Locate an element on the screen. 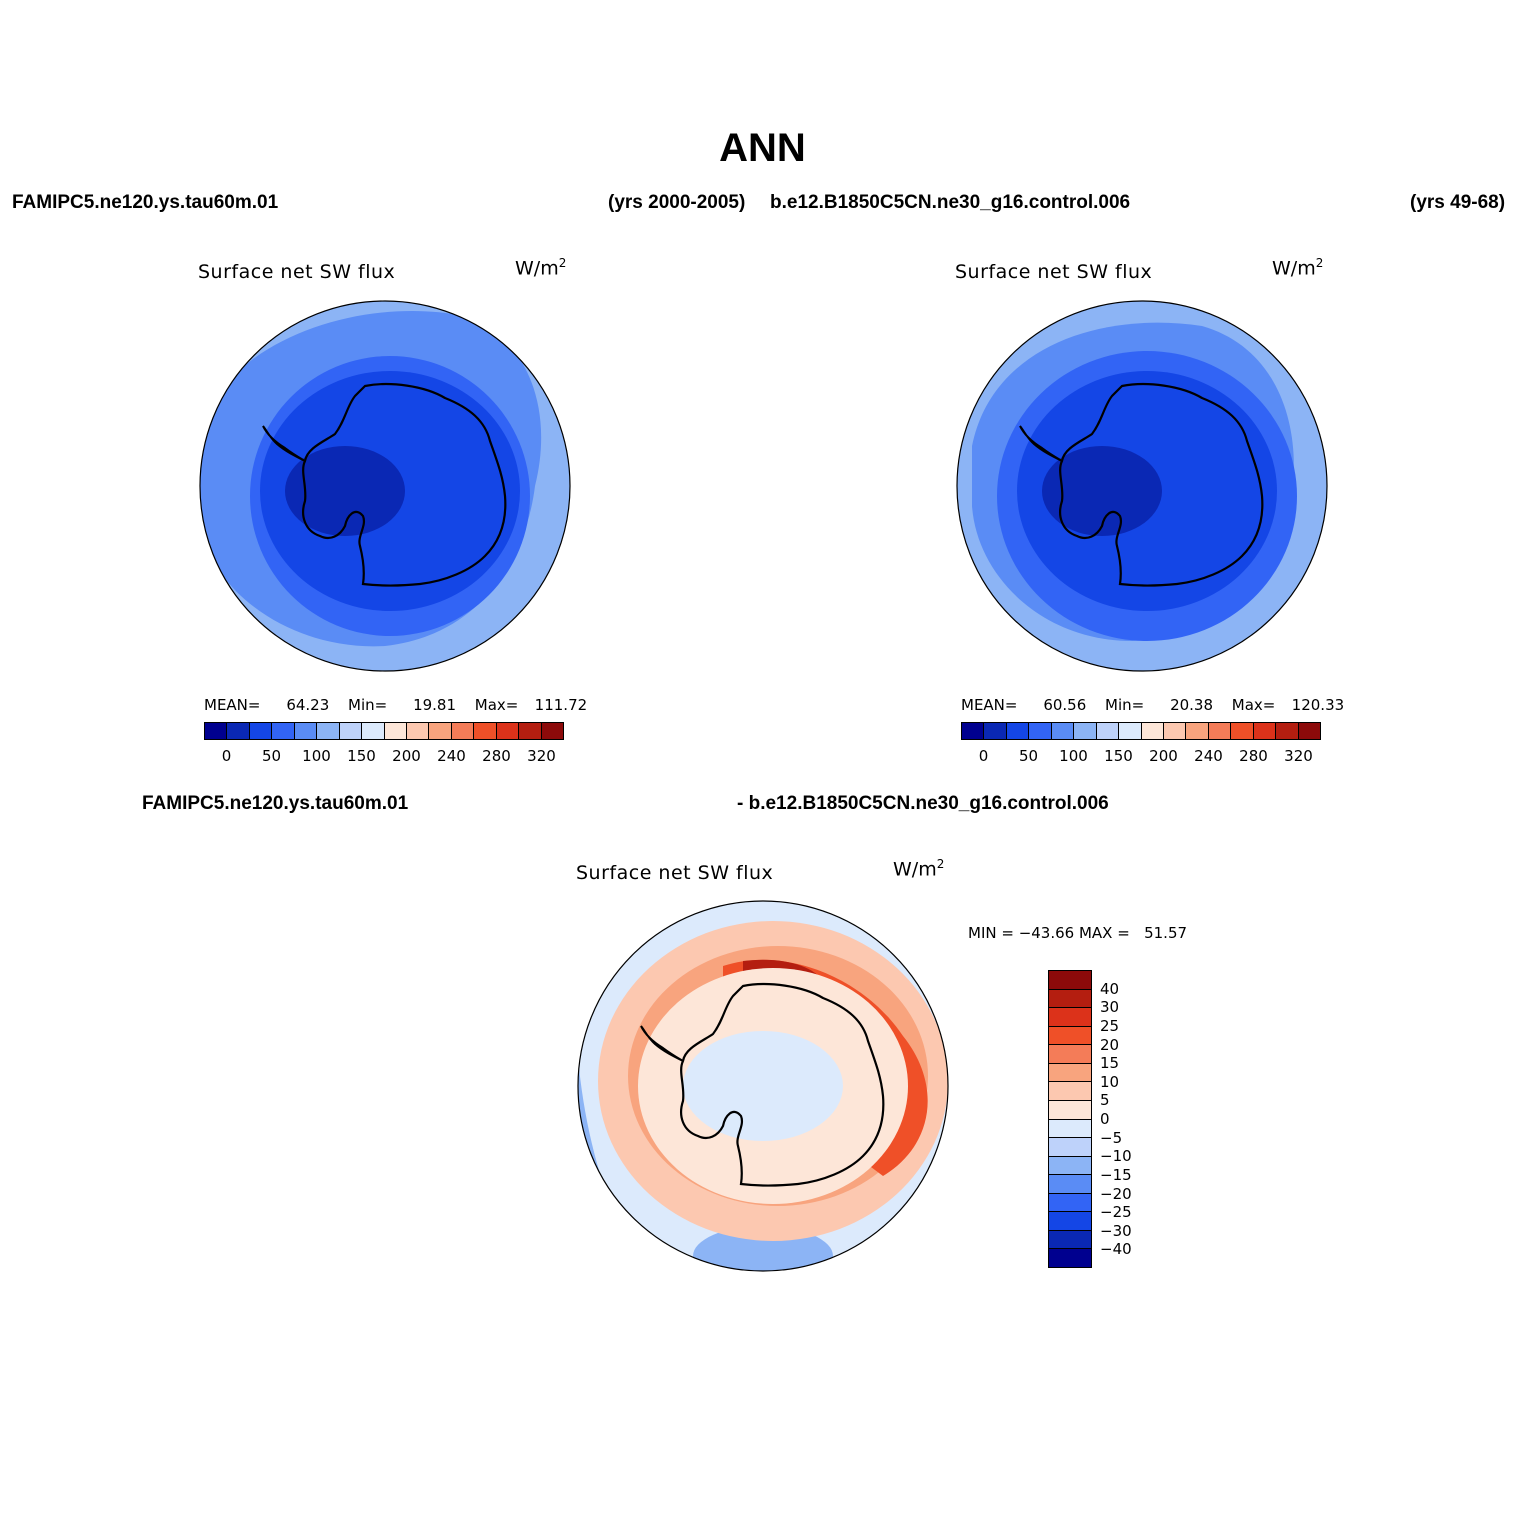 This screenshot has height=1525, width=1525. panel2-max-label: Max= is located at coordinates (1253, 705).